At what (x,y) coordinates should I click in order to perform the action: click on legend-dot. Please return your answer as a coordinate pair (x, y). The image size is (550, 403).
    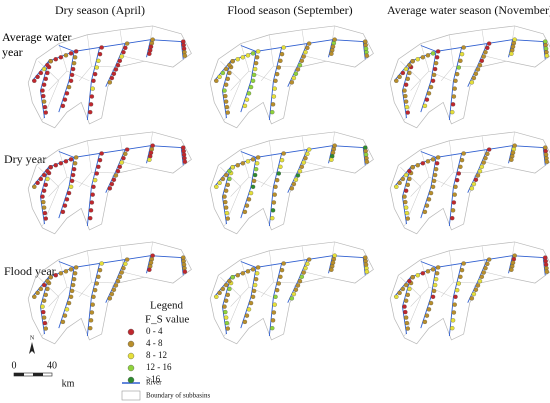
    Looking at the image, I should click on (131, 368).